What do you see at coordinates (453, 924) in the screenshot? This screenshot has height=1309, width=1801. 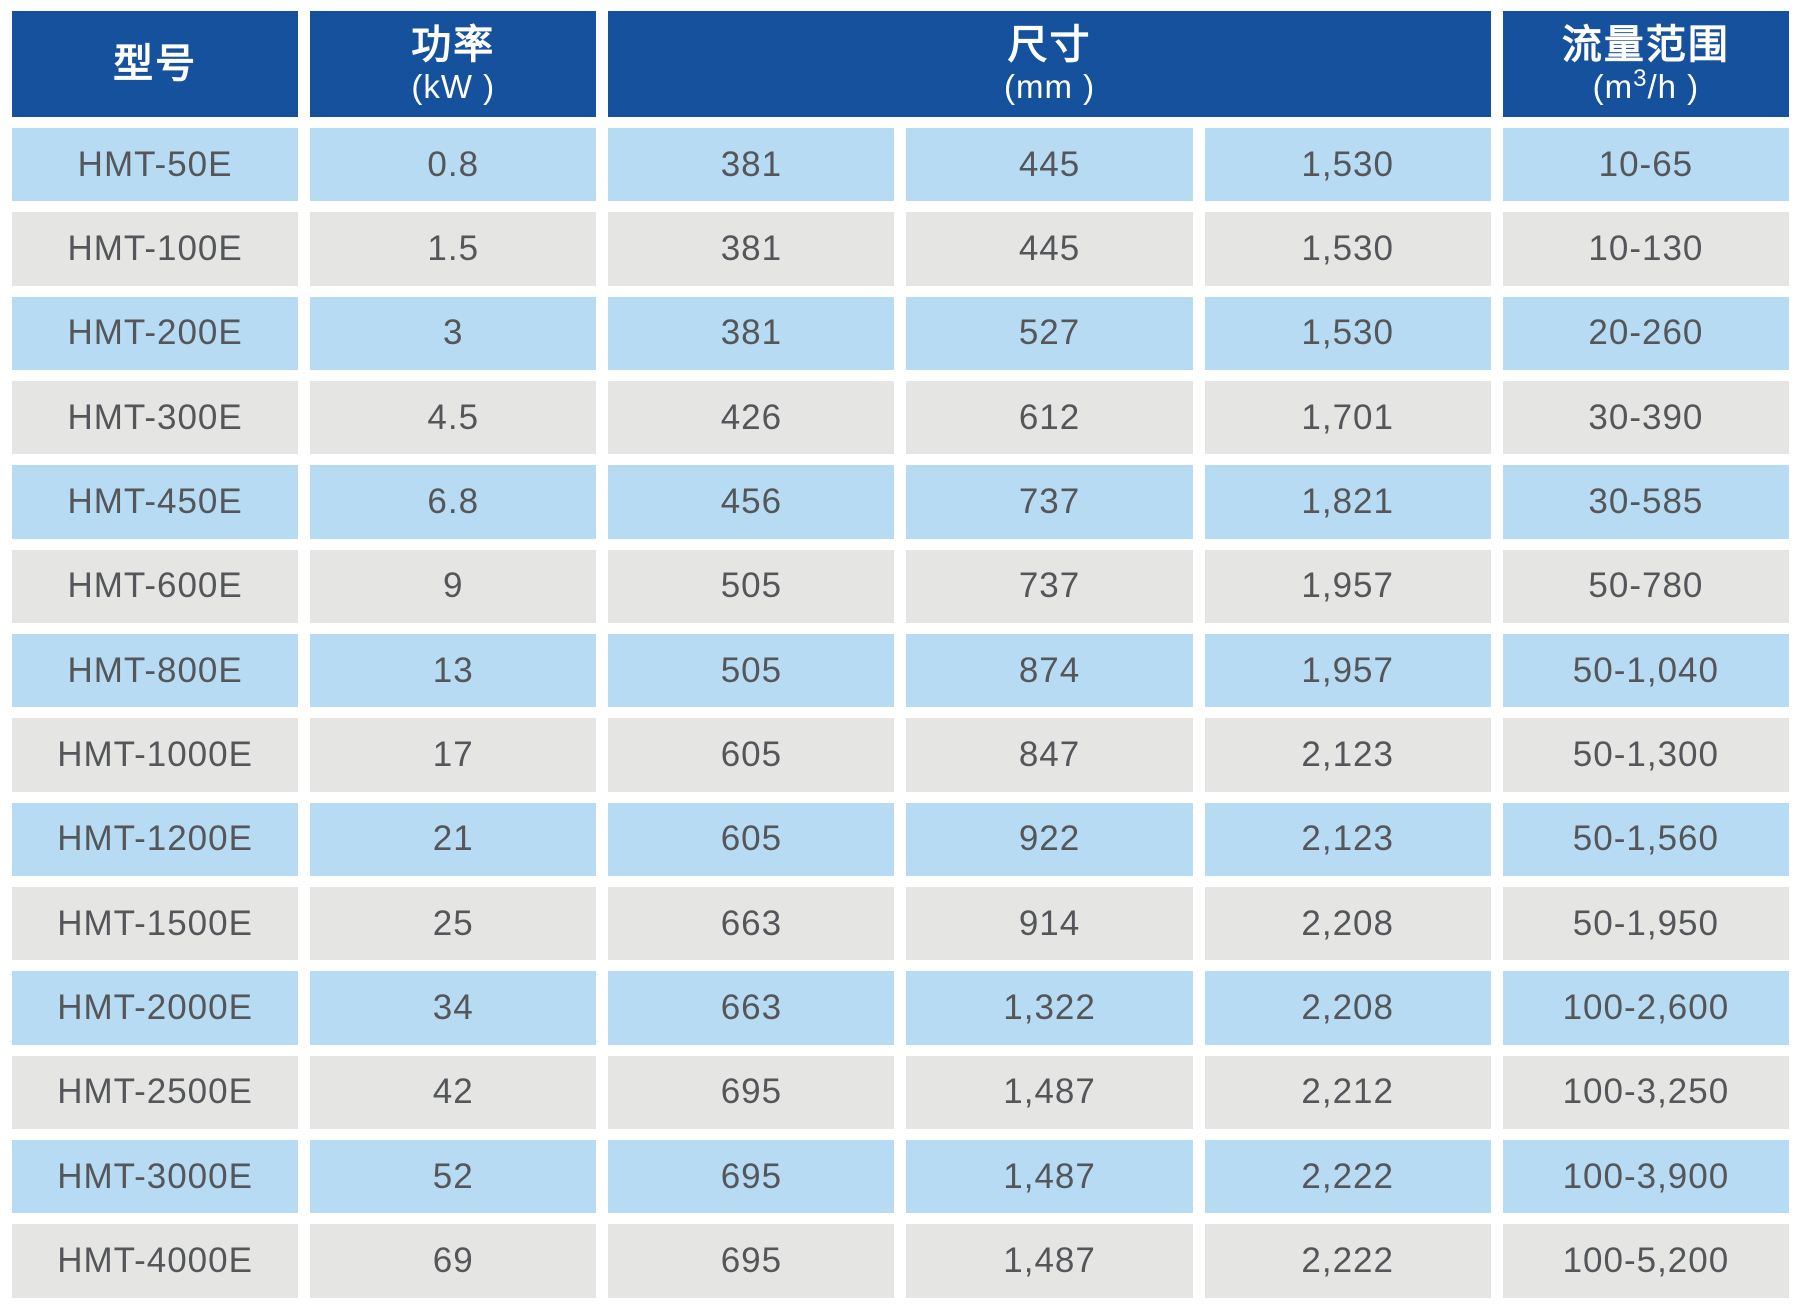 I see `power-cell: 25` at bounding box center [453, 924].